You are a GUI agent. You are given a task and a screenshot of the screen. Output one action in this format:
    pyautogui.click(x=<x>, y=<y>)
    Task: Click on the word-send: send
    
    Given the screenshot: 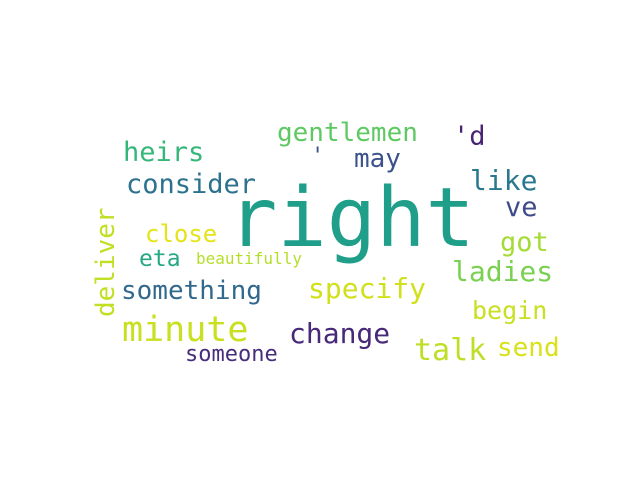 What is the action you would take?
    pyautogui.click(x=528, y=348)
    